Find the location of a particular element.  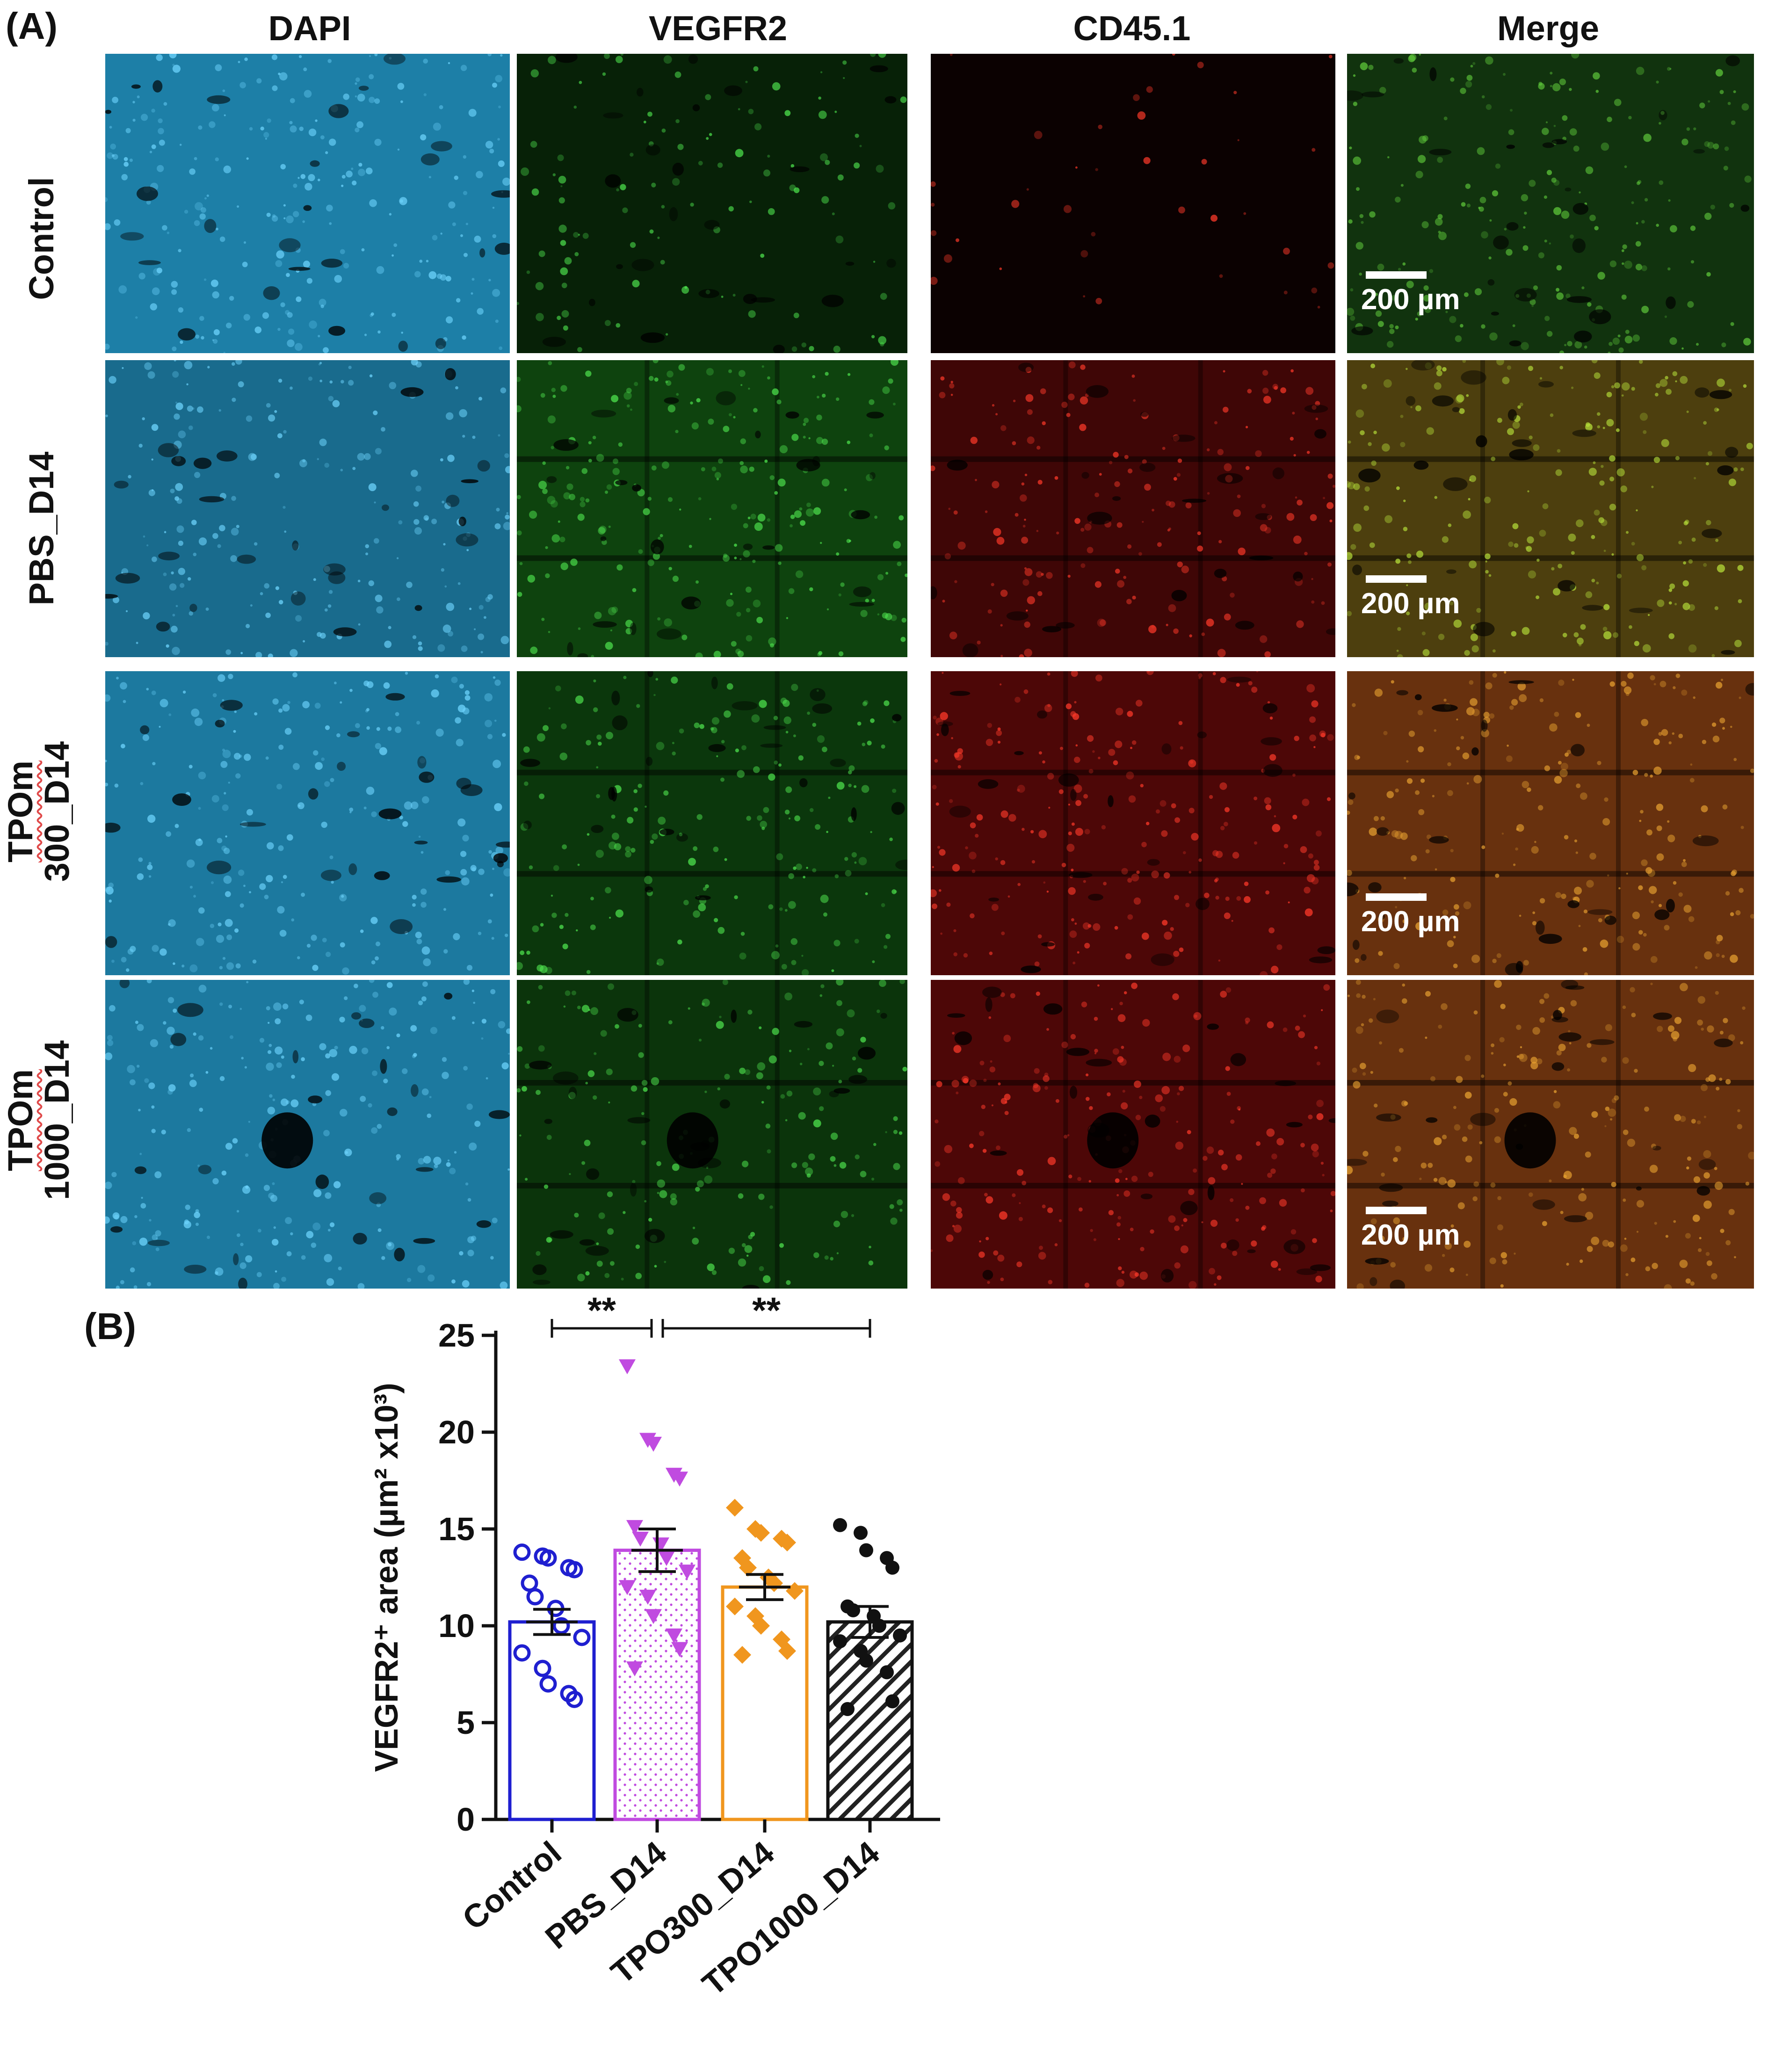

column-header-dapi: DAPI is located at coordinates (309, 29).